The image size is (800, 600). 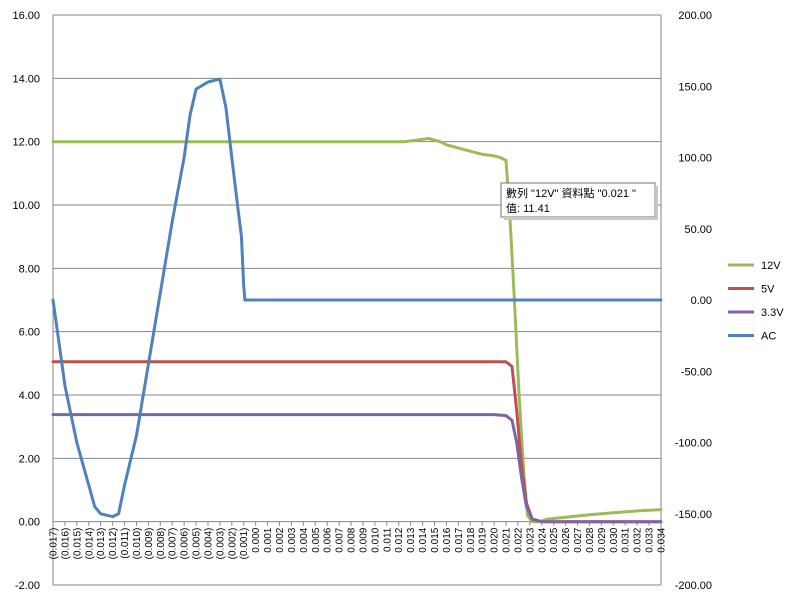 I want to click on x-tick-label: (0.016), so click(x=65, y=544).